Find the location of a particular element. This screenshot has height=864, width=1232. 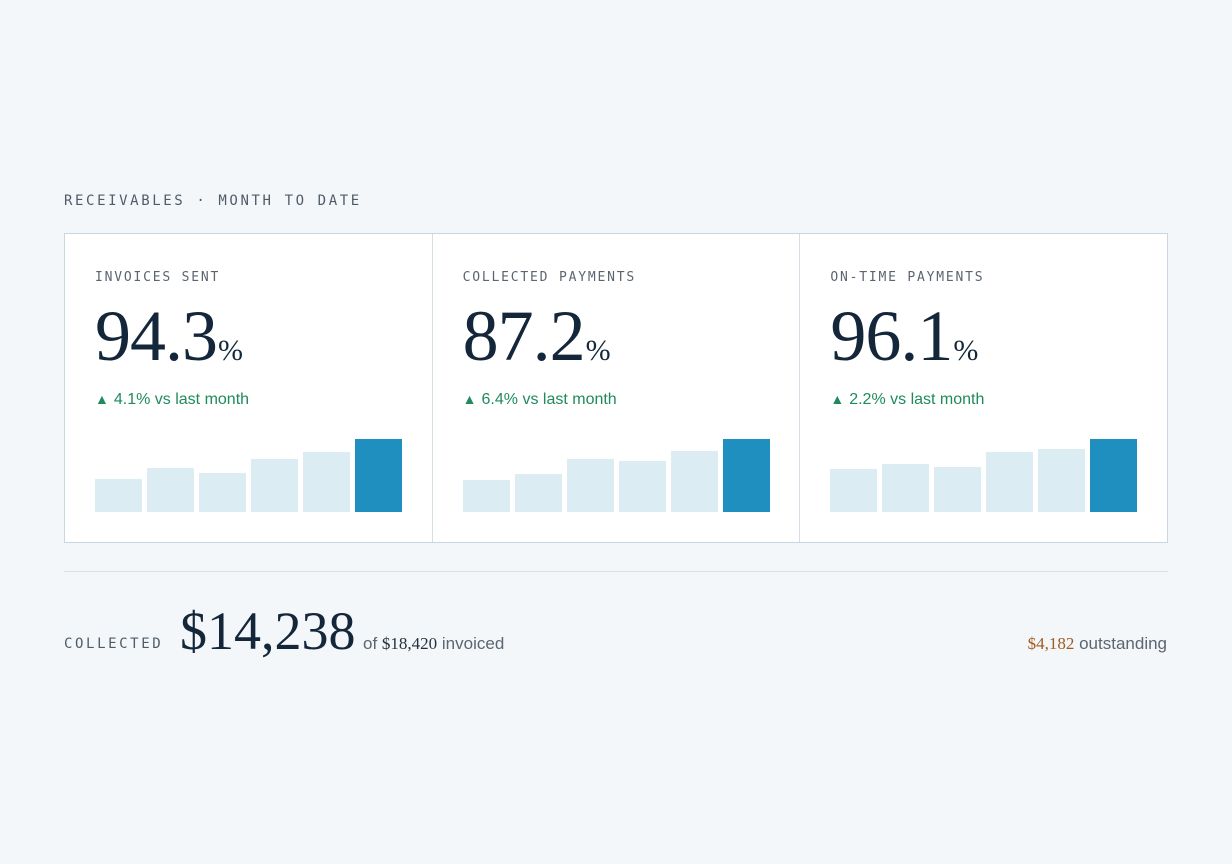

card-value-number: 94.3 is located at coordinates (156, 336).